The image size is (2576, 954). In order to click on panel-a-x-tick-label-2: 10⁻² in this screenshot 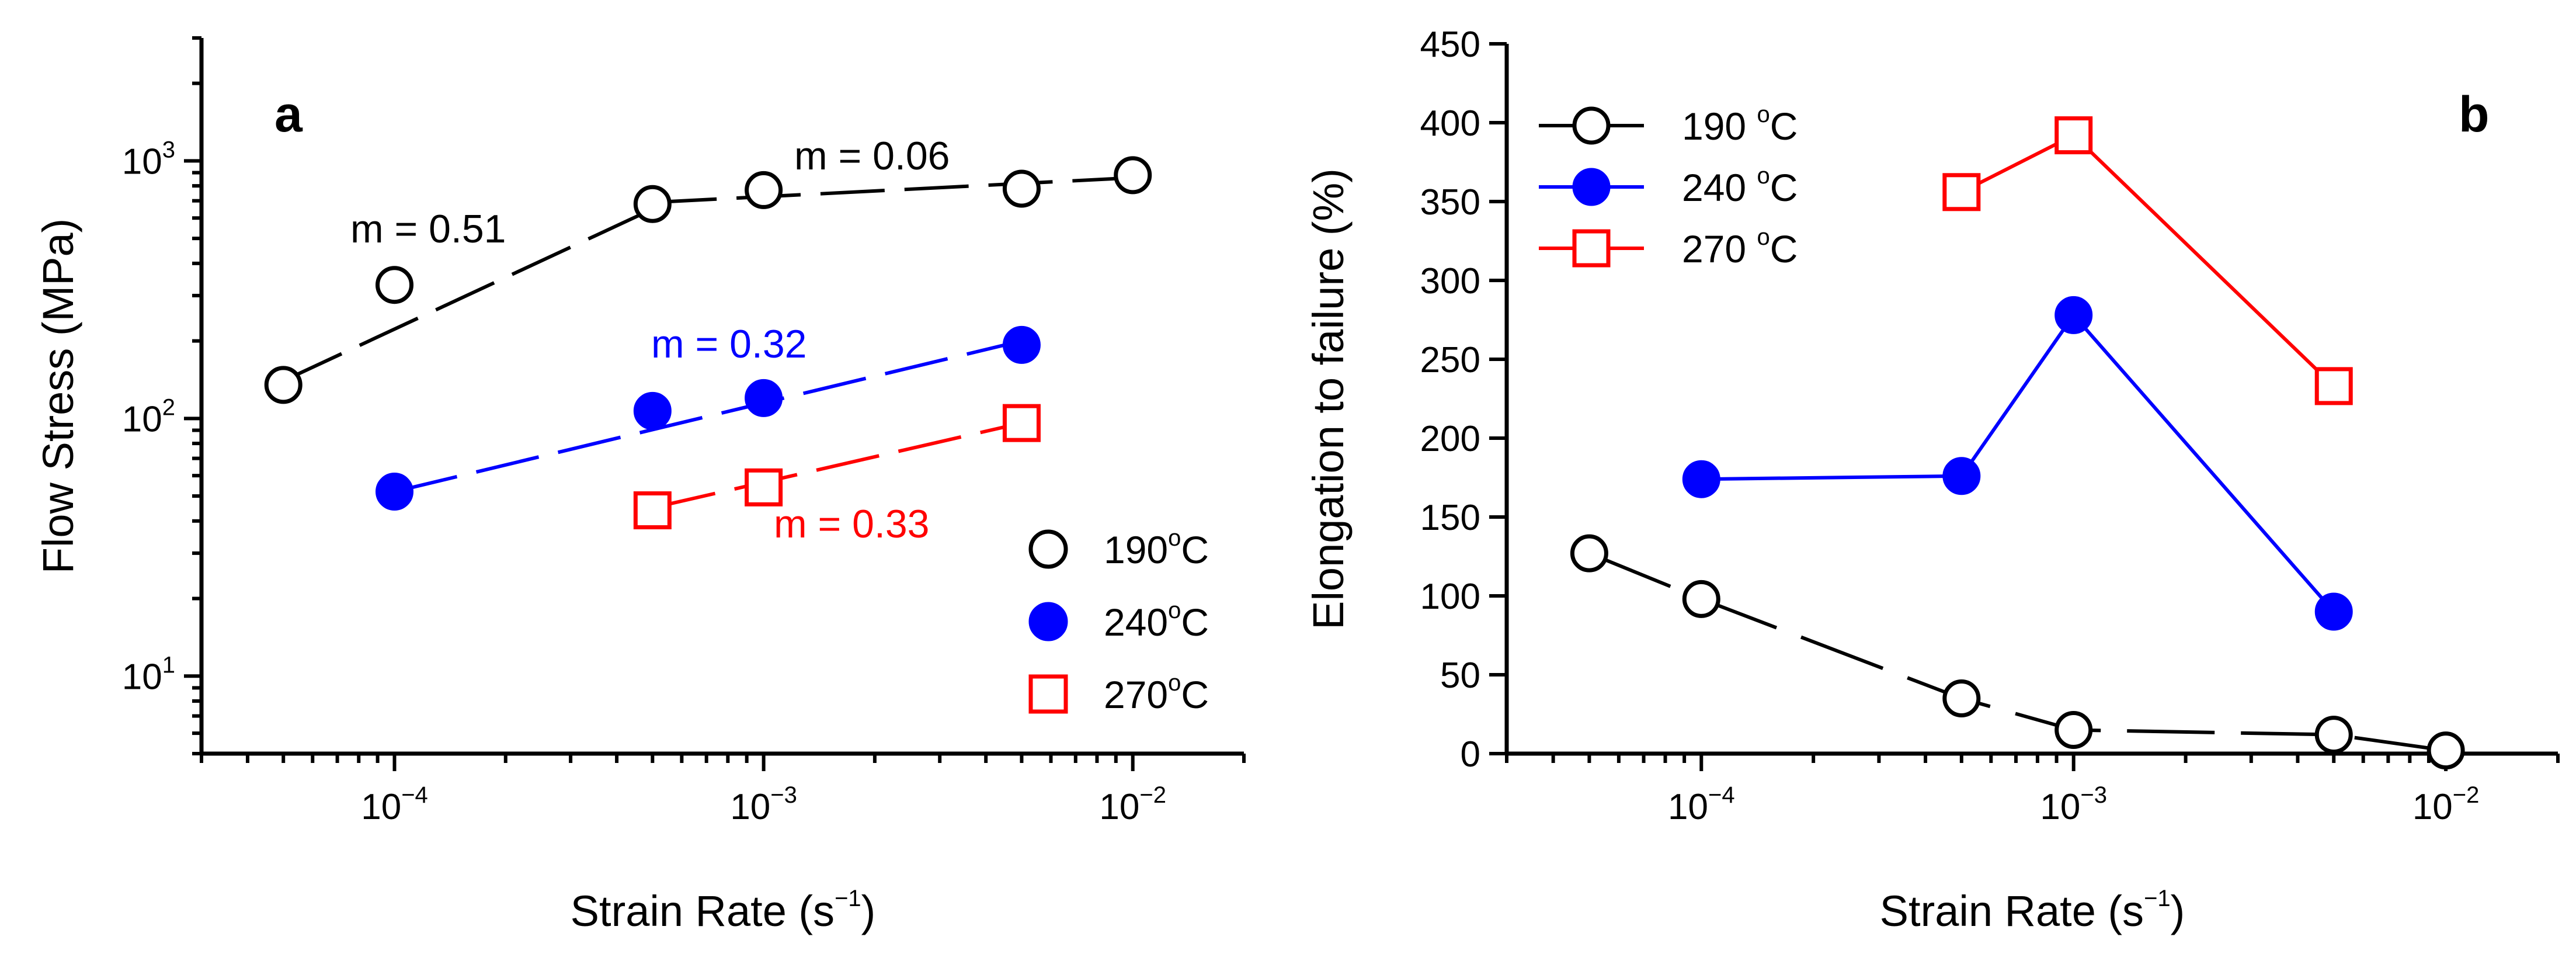, I will do `click(1132, 805)`.